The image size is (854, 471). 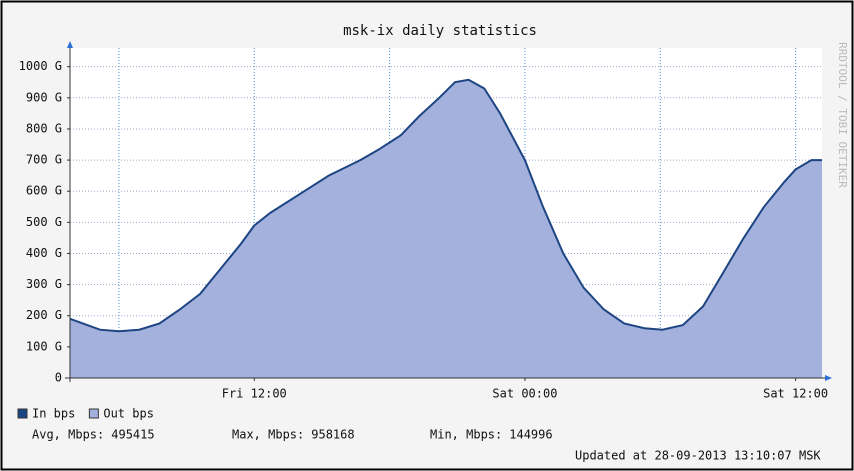 What do you see at coordinates (44, 315) in the screenshot?
I see `y-tick-label: 200 G` at bounding box center [44, 315].